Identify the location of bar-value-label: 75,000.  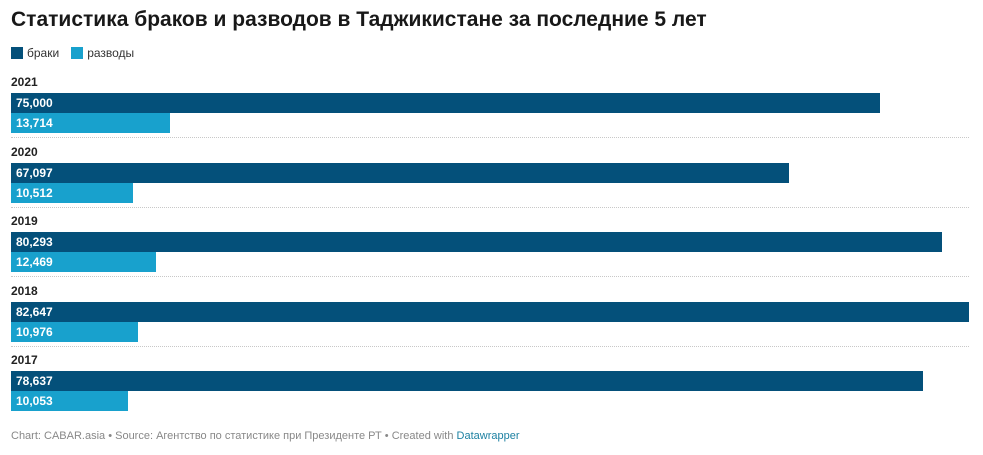
(34, 103).